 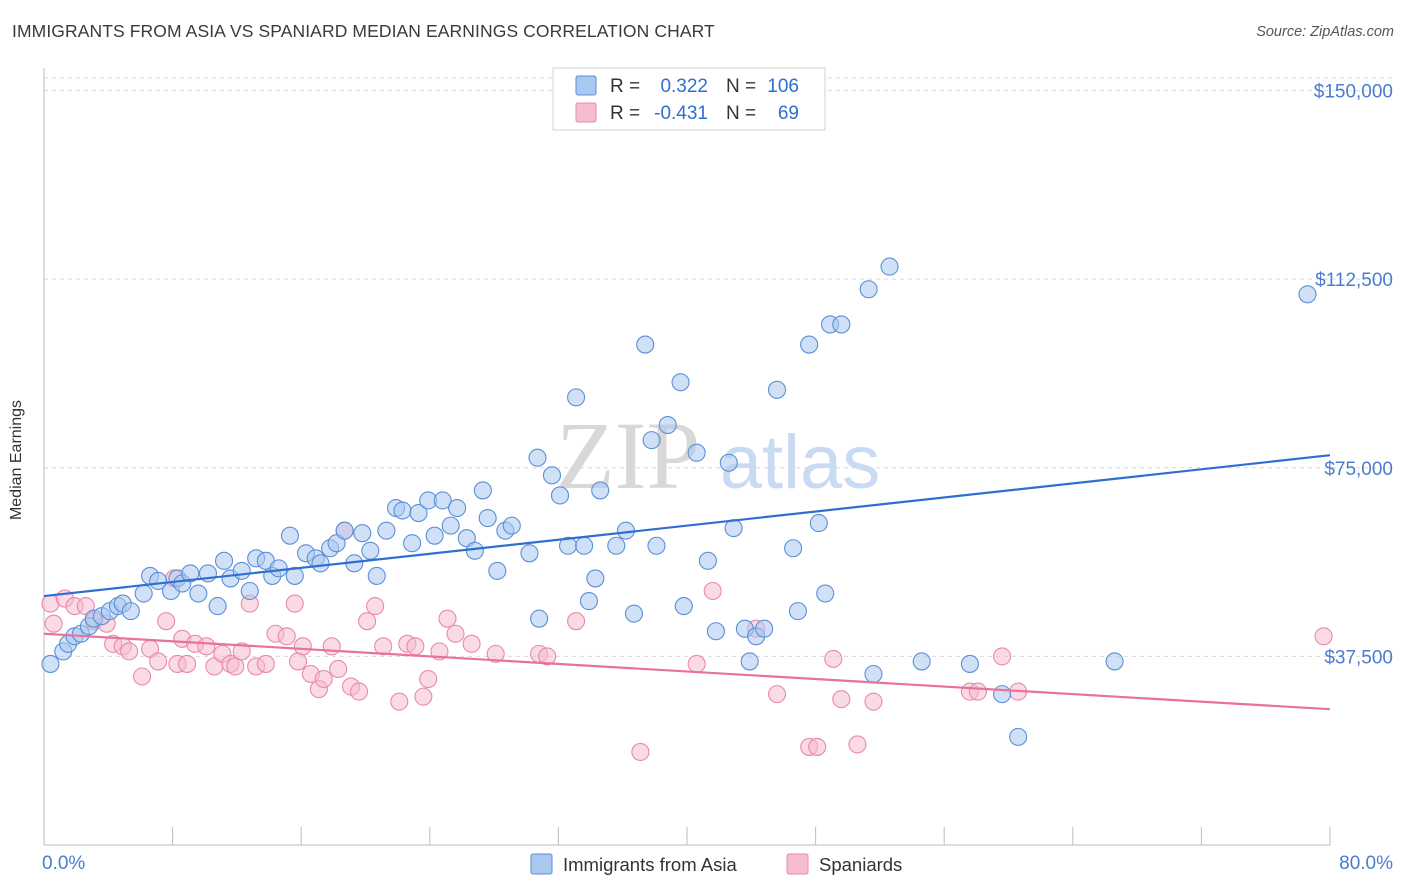 What do you see at coordinates (1353, 92) in the screenshot?
I see `y-tick-label-3: $150,000` at bounding box center [1353, 92].